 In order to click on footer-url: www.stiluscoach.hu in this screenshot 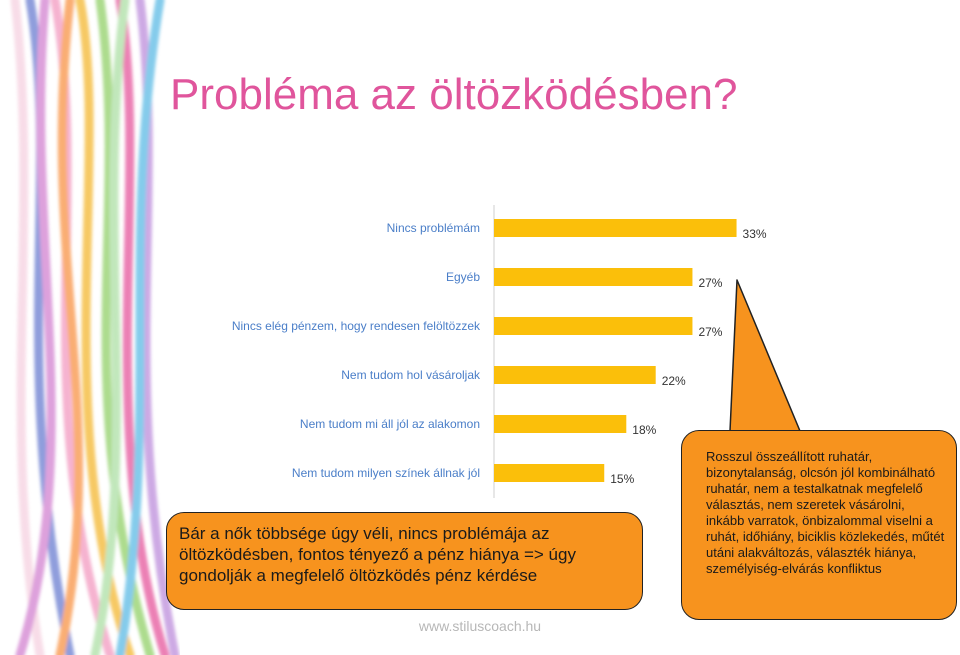, I will do `click(480, 626)`.